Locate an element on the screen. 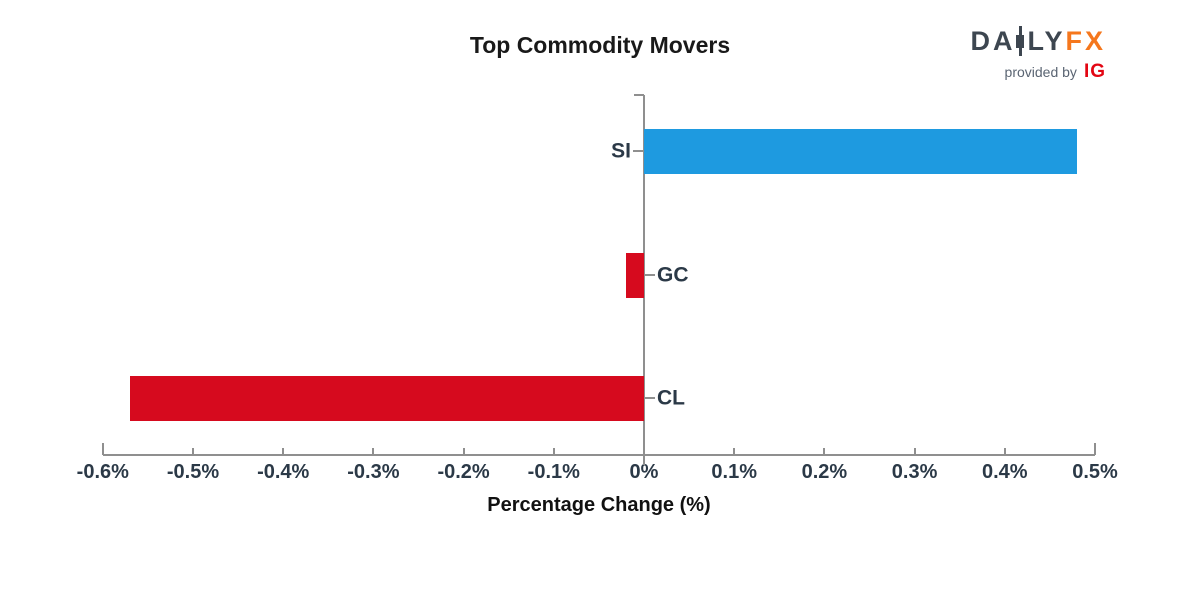 This screenshot has height=600, width=1200. candlestick-icon is located at coordinates (1020, 41).